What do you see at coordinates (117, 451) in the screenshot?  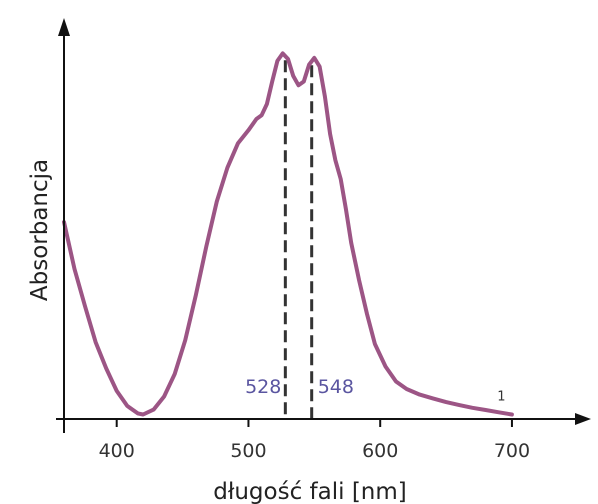 I see `x-tick-label: 400` at bounding box center [117, 451].